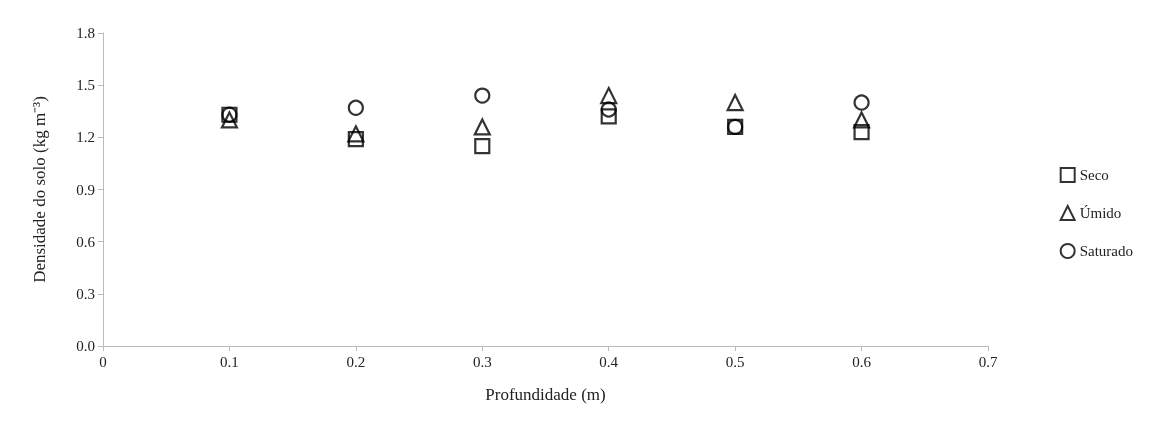  I want to click on legend-label: Úmido, so click(1100, 213).